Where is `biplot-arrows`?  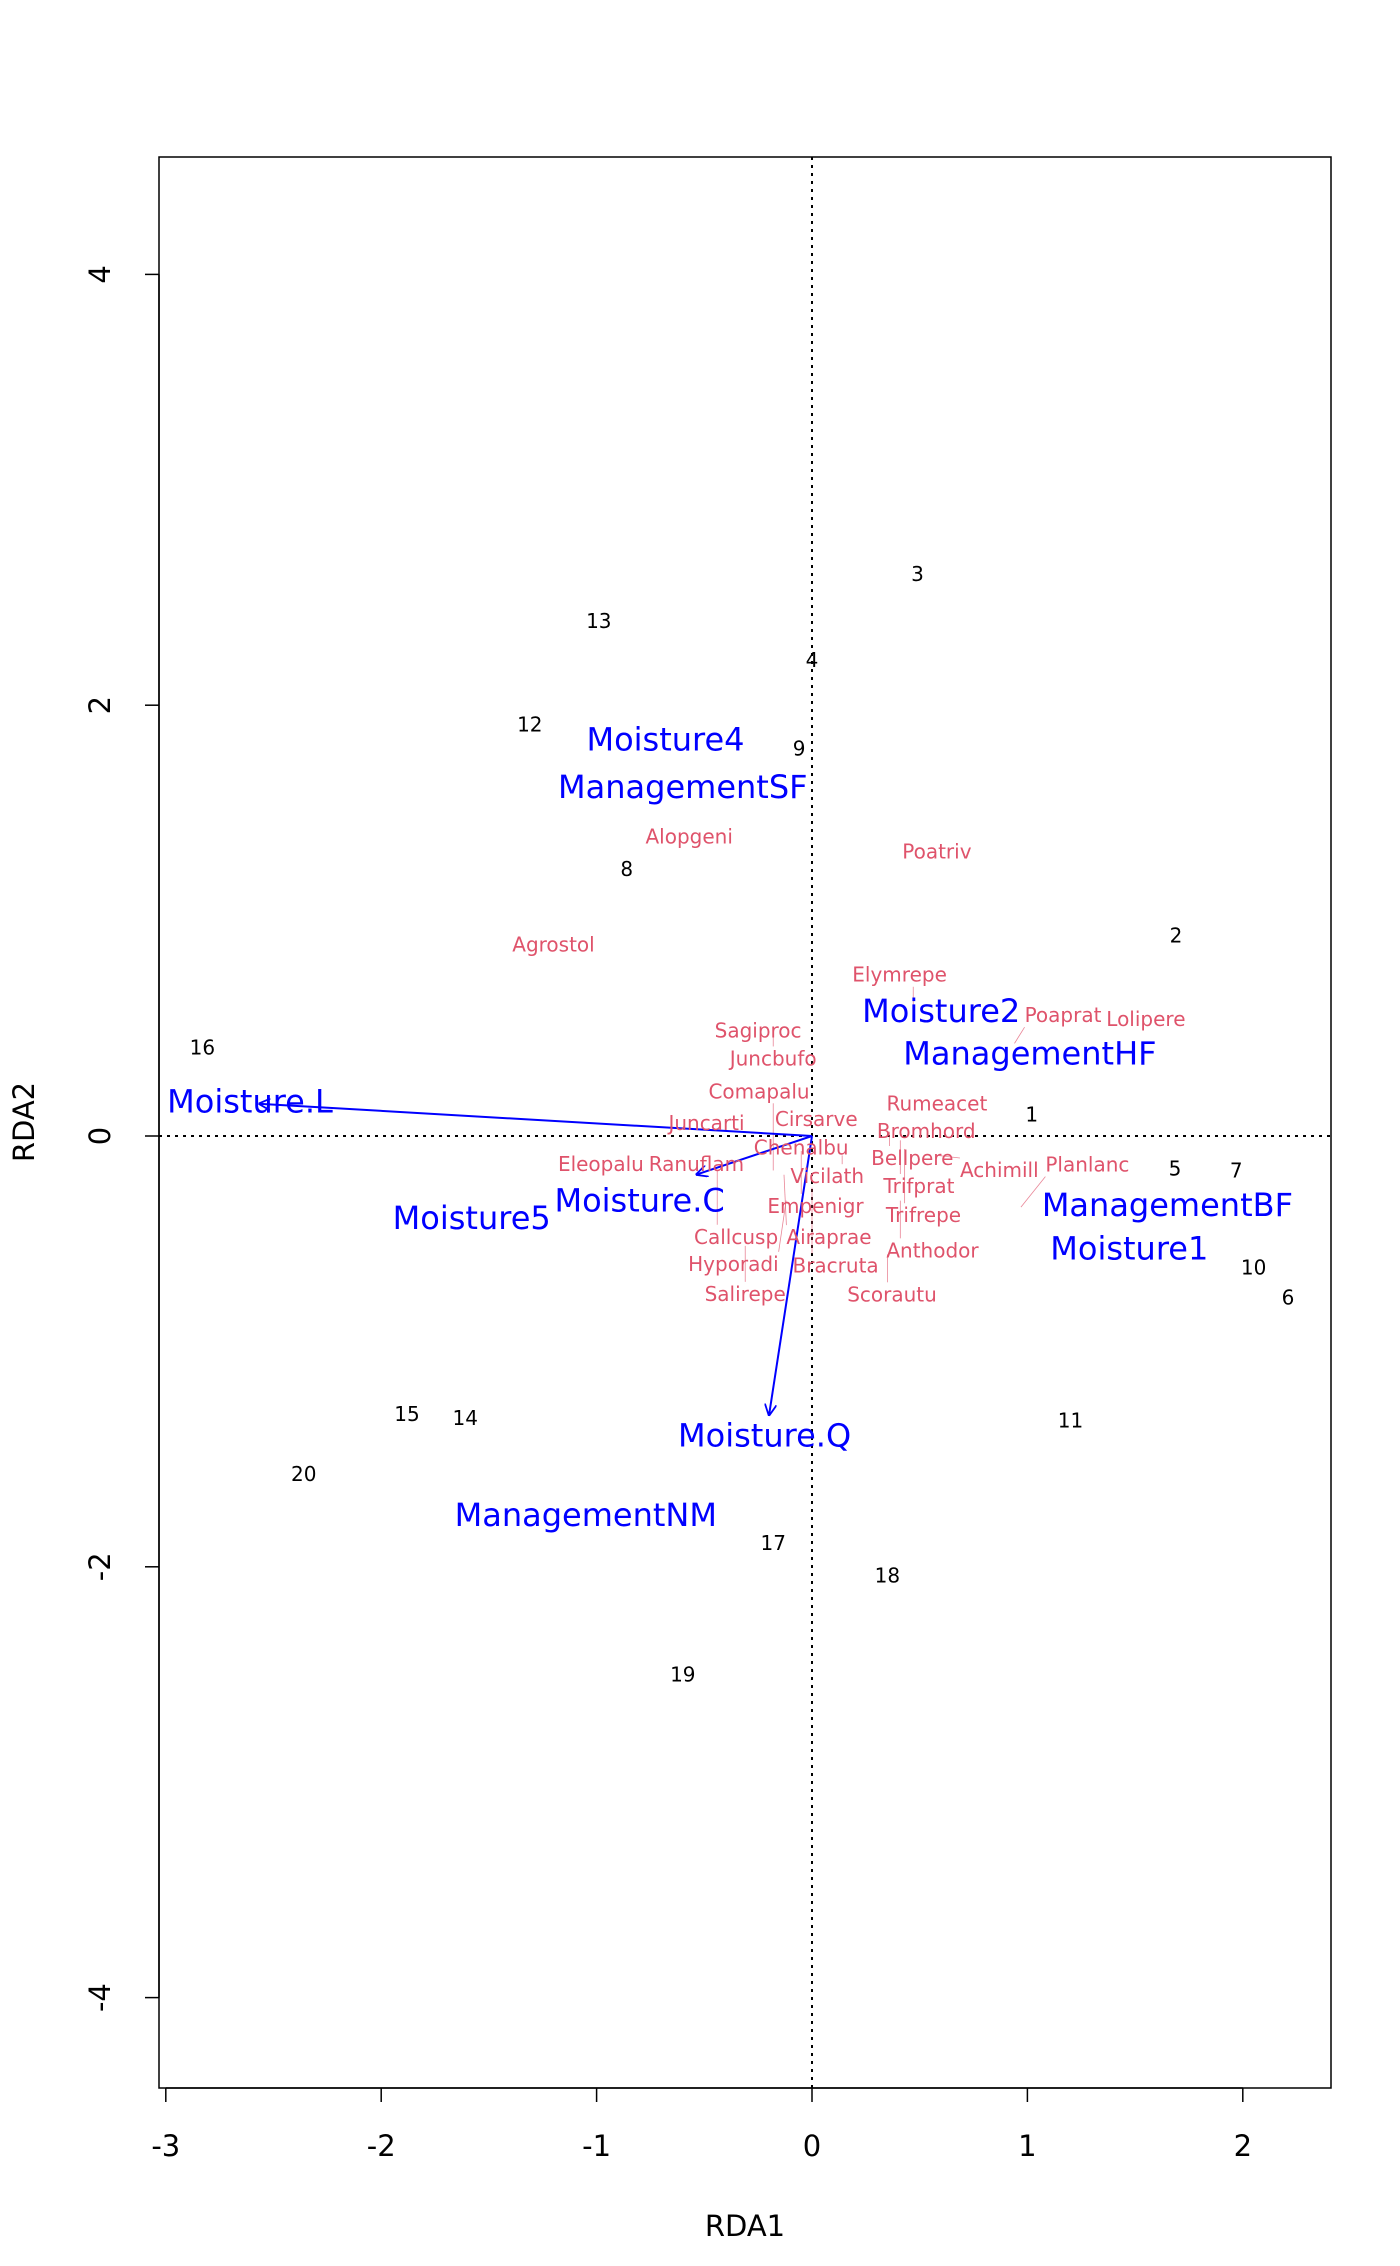 biplot-arrows is located at coordinates (535, 1260).